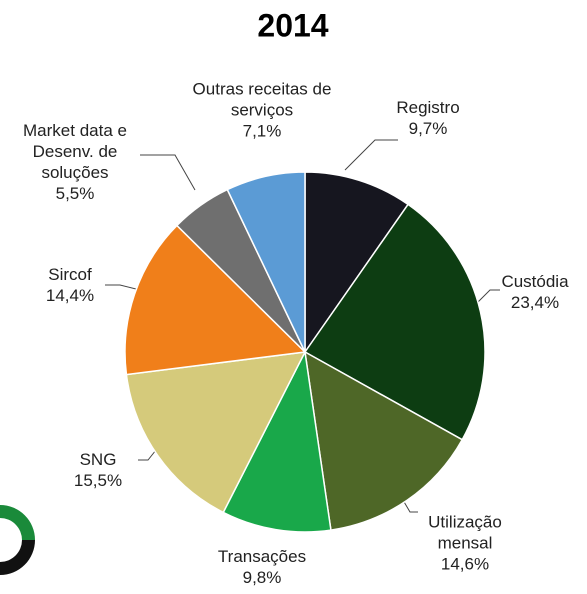  What do you see at coordinates (98, 480) in the screenshot?
I see `value-label: 15,5%` at bounding box center [98, 480].